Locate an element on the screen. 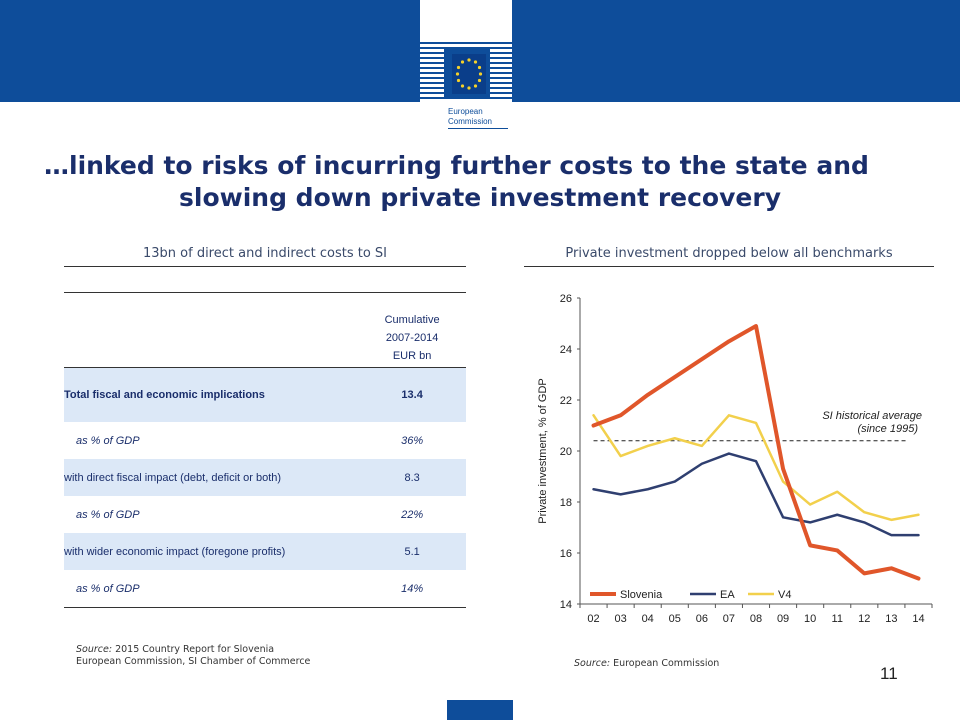 Image resolution: width=960 pixels, height=720 pixels. x-tick-label: 13 is located at coordinates (891, 619).